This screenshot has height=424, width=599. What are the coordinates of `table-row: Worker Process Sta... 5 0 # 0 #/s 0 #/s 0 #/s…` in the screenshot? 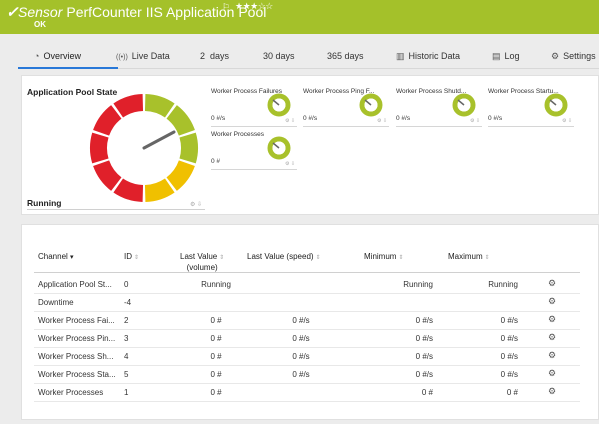 It's located at (307, 375).